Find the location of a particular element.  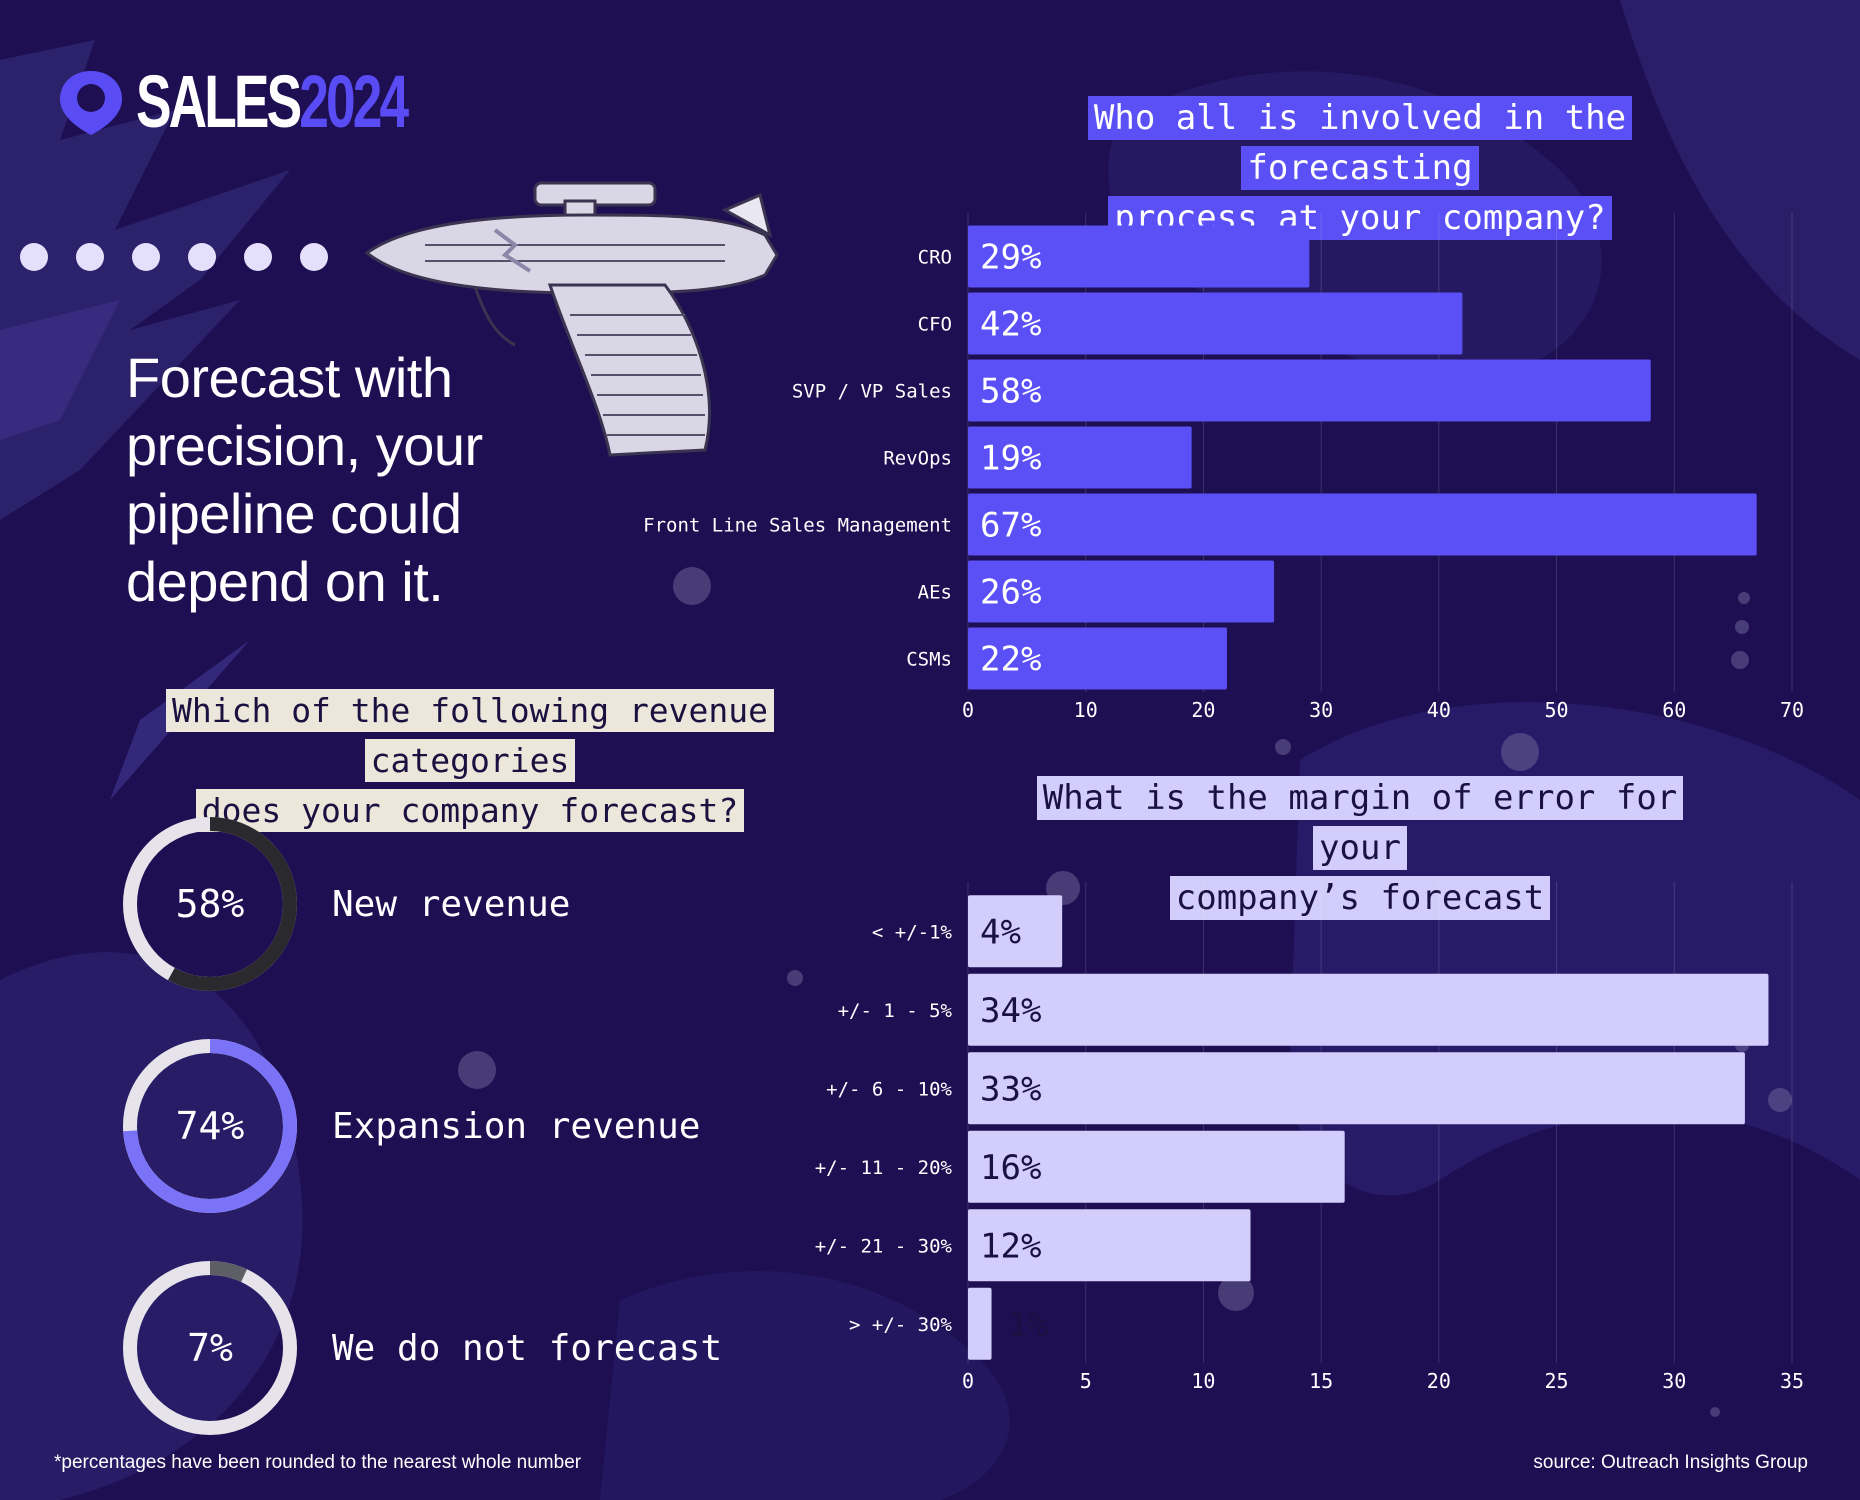

donut-label-expansion-revenue: Expansion revenue is located at coordinates (516, 1126).